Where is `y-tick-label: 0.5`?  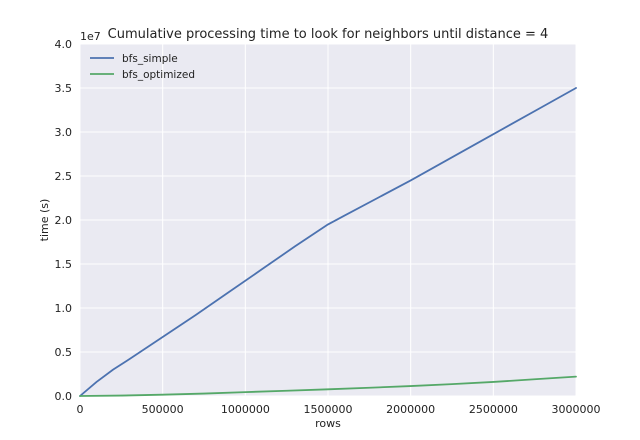
y-tick-label: 0.5 is located at coordinates (64, 352).